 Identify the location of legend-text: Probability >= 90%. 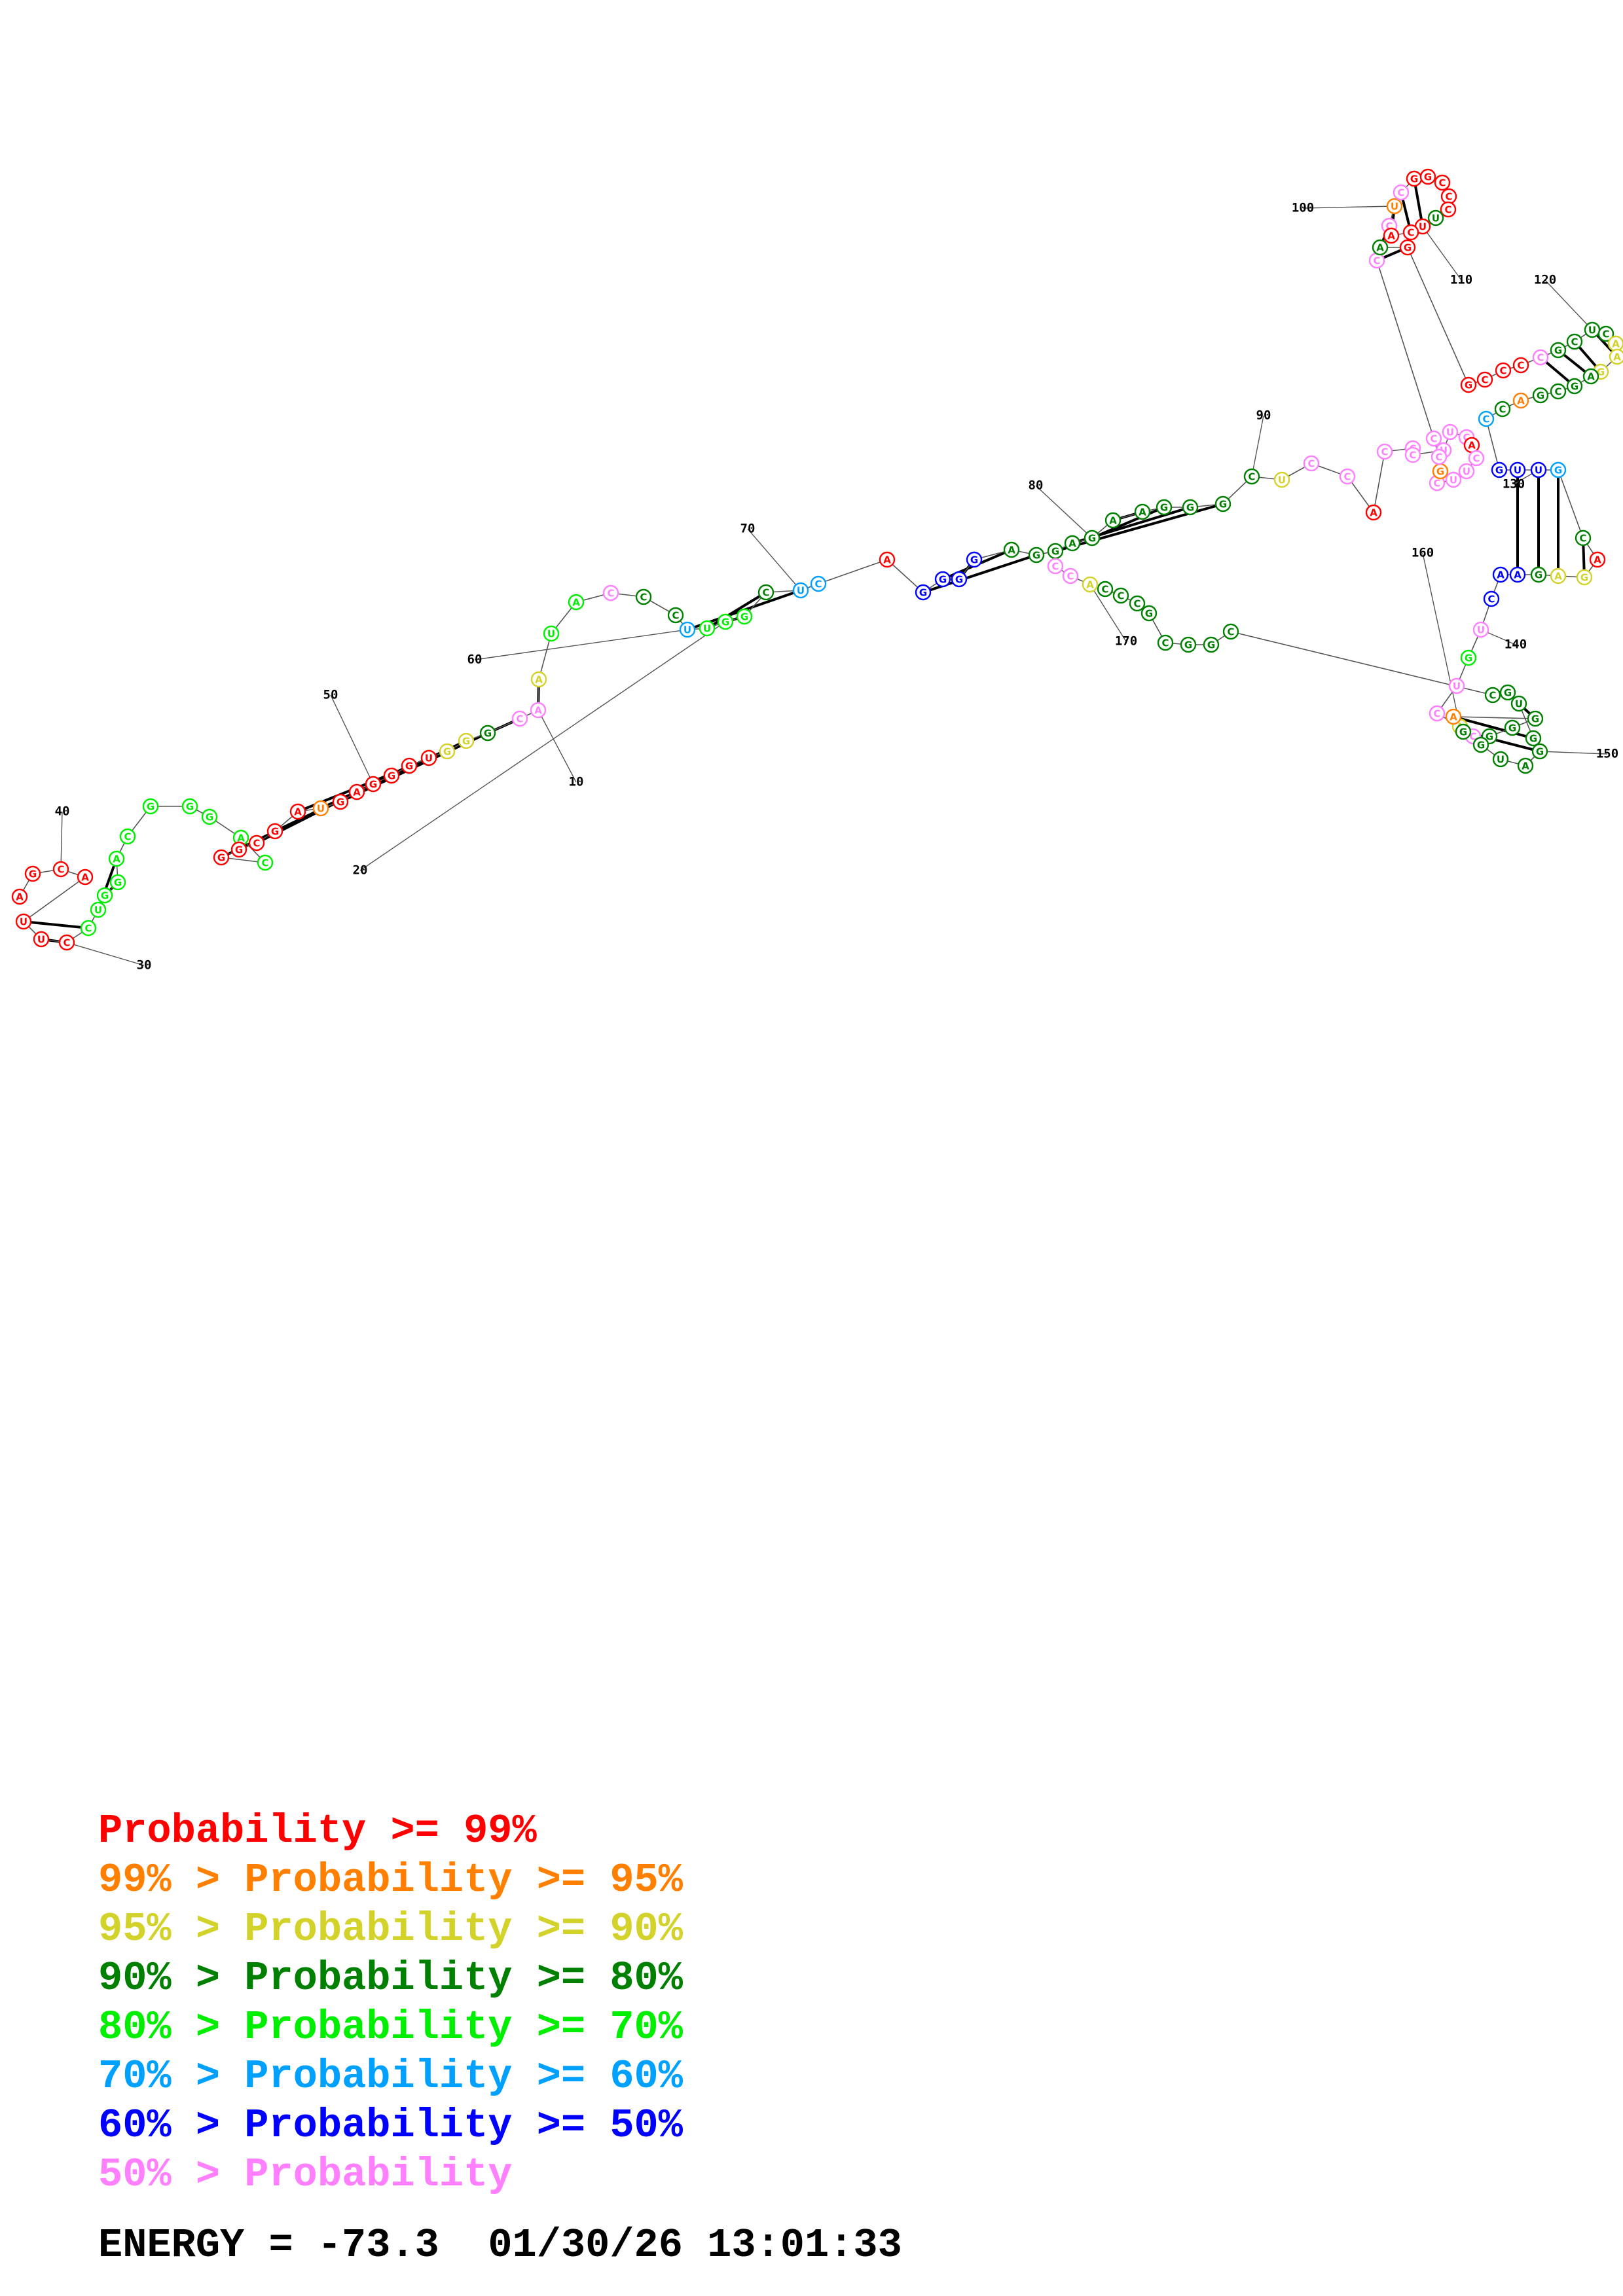
(463, 1929).